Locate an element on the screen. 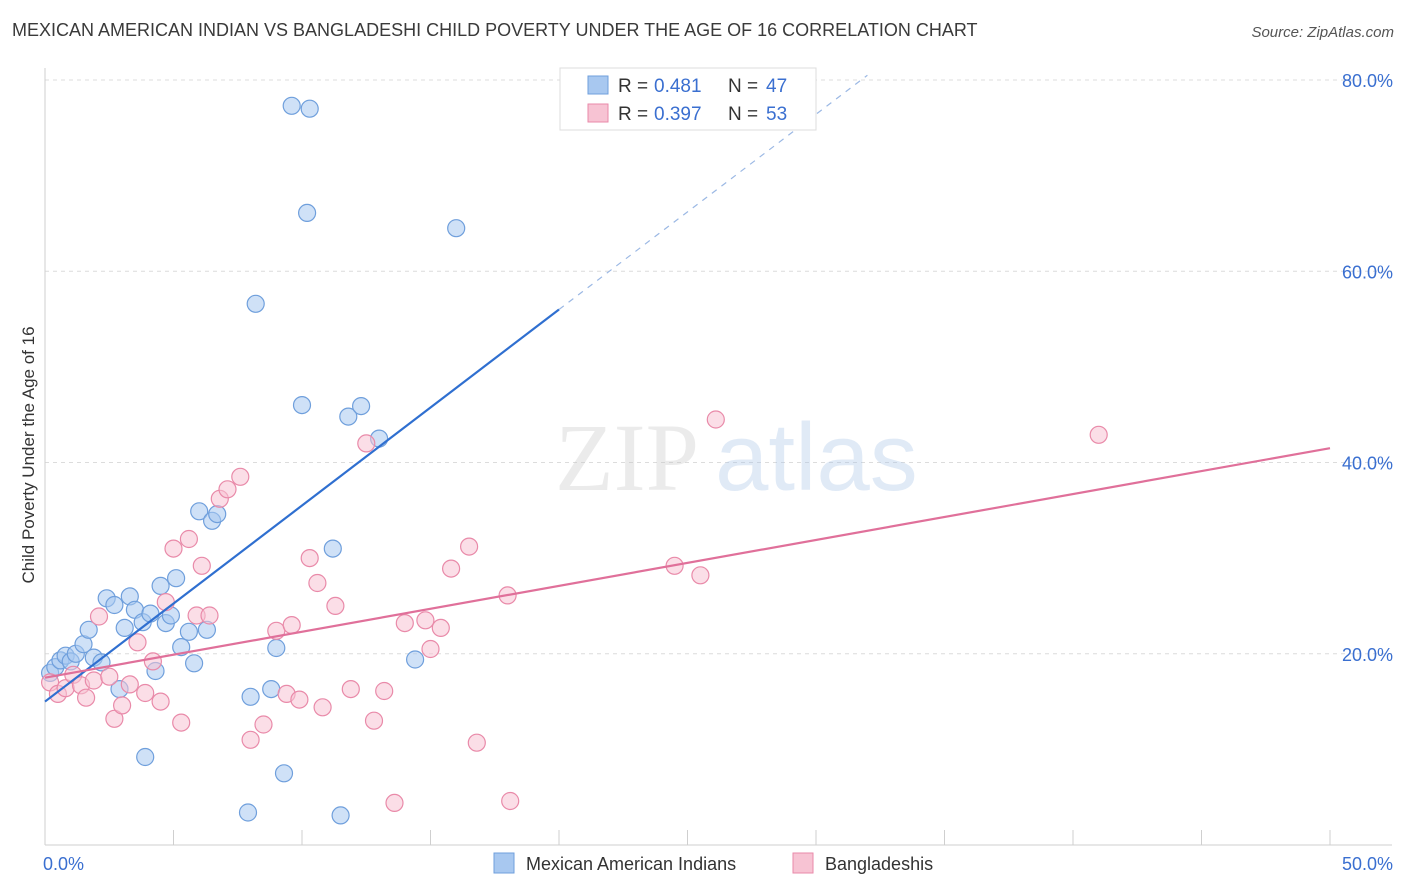  watermark-zip: ZIP is located at coordinates (627, 457).